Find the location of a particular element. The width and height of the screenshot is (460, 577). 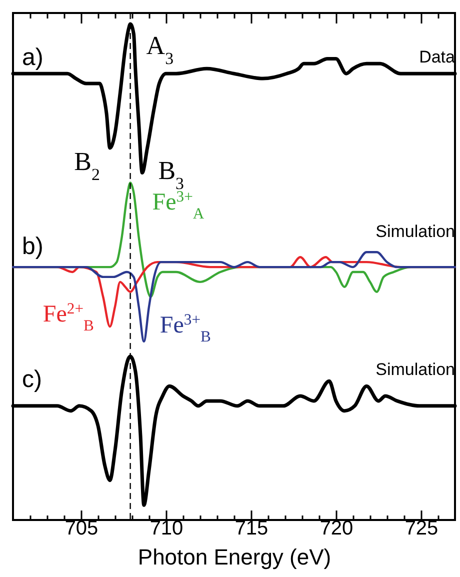

annotation: c) is located at coordinates (32, 379).